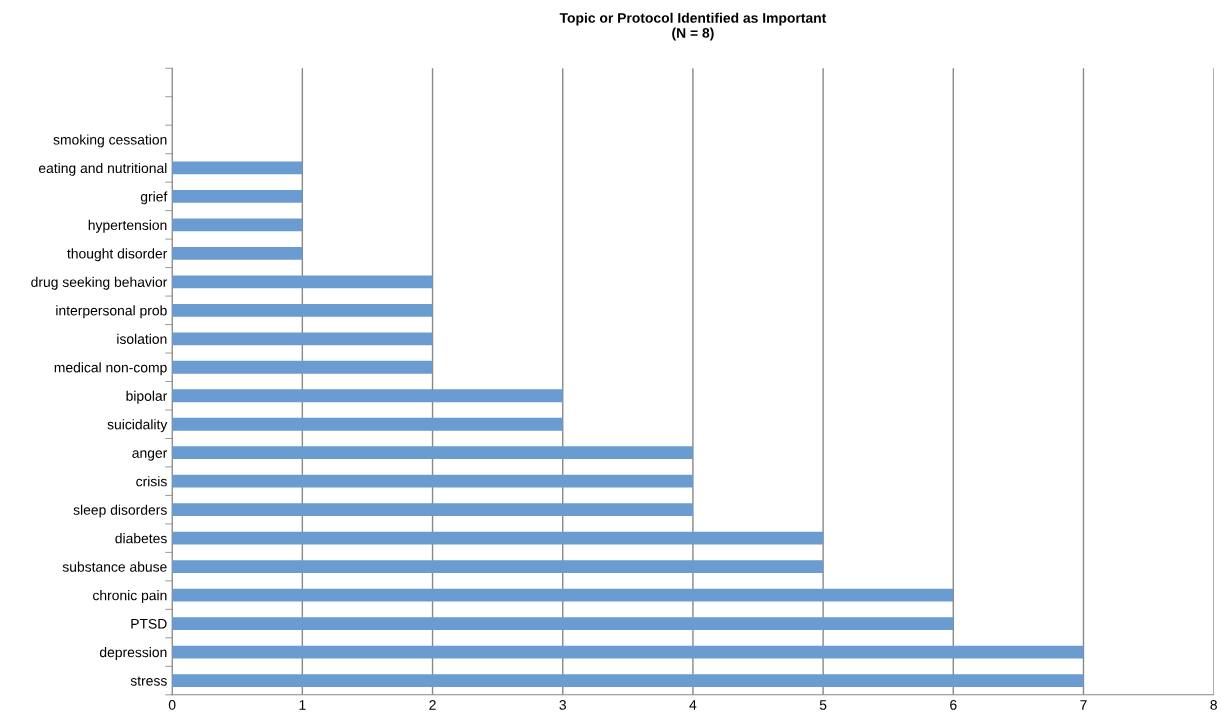 This screenshot has height=726, width=1221. I want to click on y-tick-label: medical non-comp, so click(110, 369).